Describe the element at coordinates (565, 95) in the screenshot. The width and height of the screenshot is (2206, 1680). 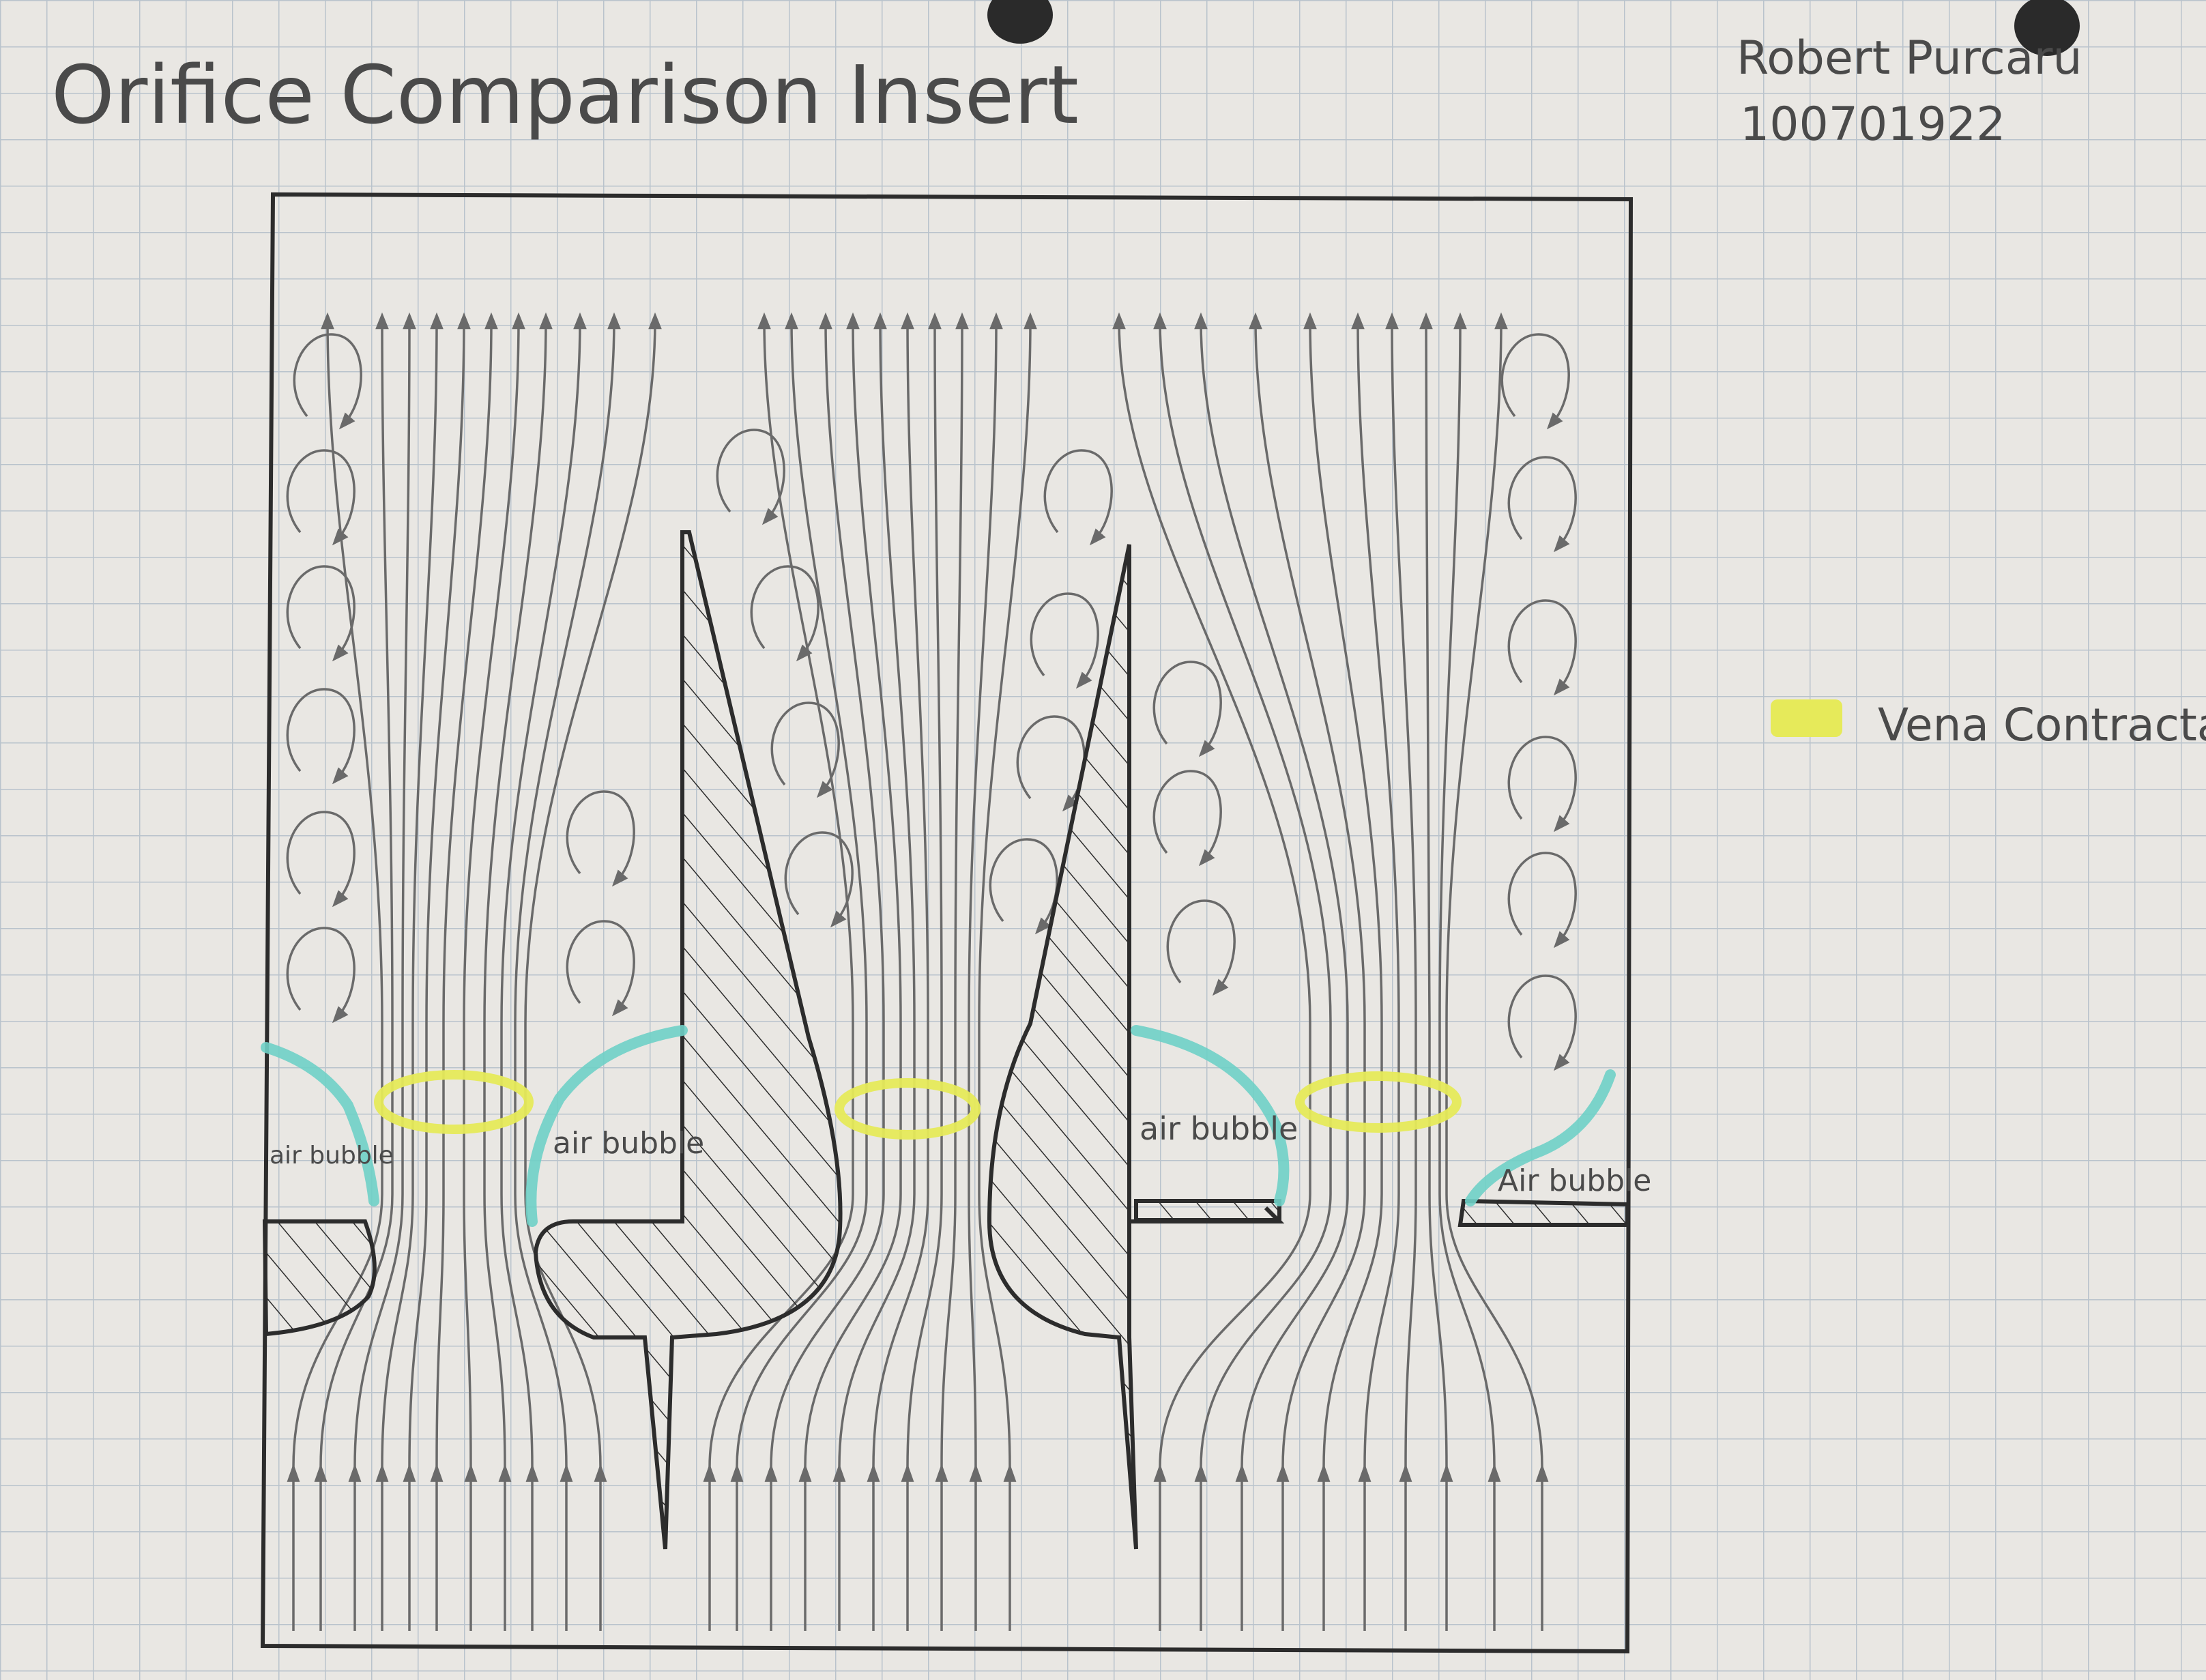
I see `page-title: Orifice Comparison Insert` at that location.